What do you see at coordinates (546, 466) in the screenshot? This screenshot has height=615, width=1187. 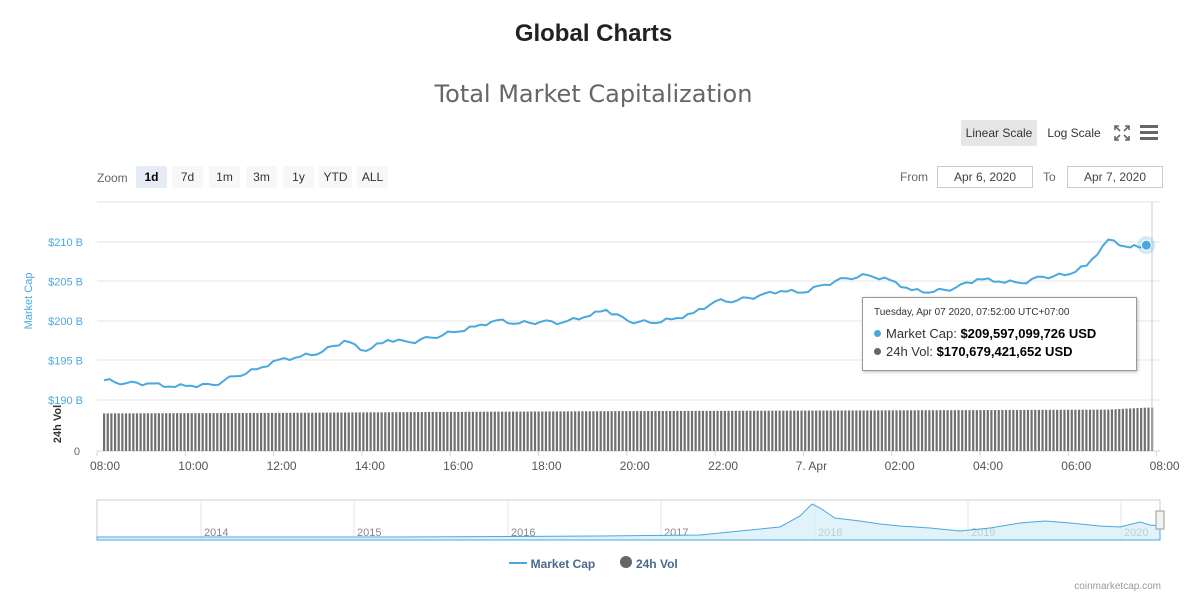 I see `x-tick-label: 18:00` at bounding box center [546, 466].